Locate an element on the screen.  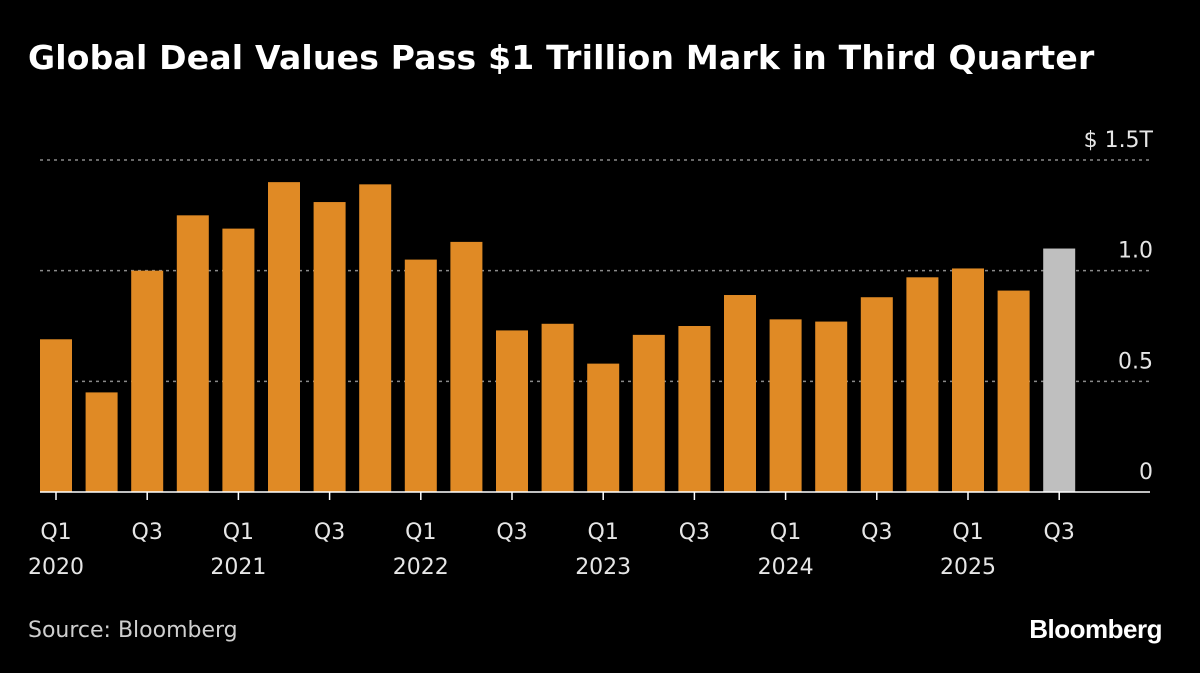
y-tick-label: 1.0 is located at coordinates (1135, 251).